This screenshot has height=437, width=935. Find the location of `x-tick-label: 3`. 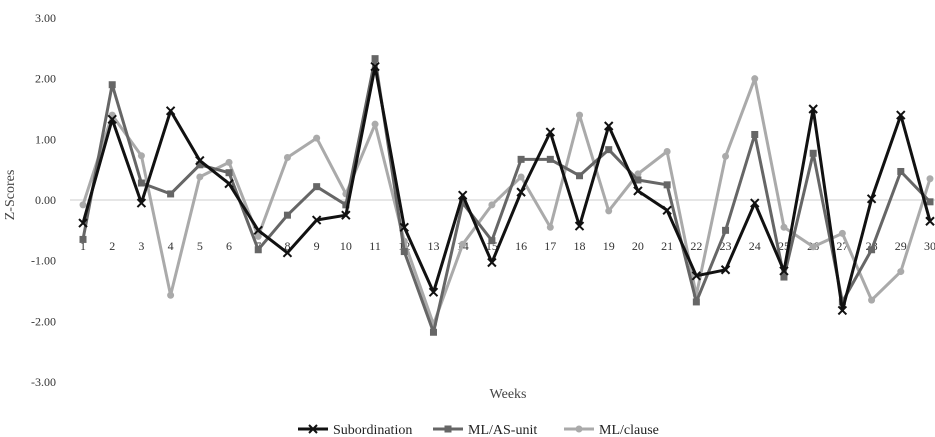

x-tick-label: 3 is located at coordinates (141, 246).